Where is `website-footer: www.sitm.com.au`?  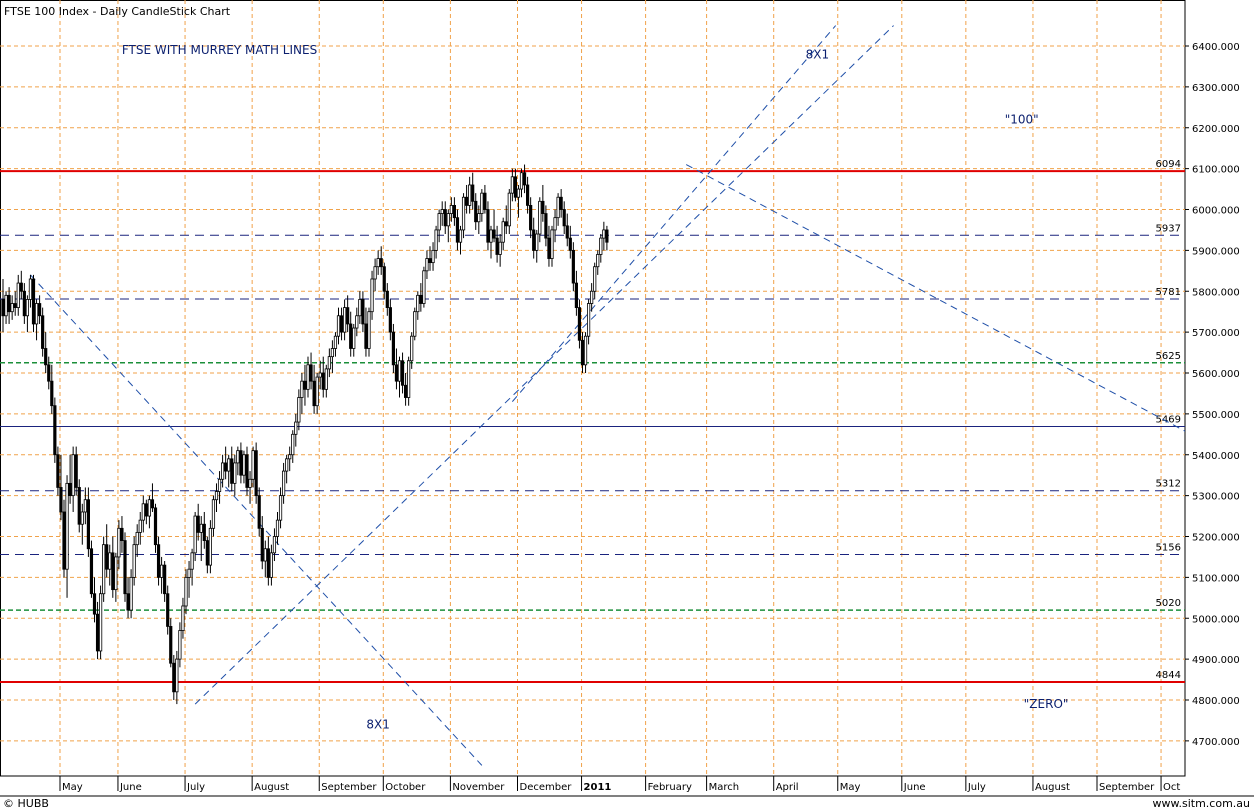
website-footer: www.sitm.com.au is located at coordinates (1202, 803).